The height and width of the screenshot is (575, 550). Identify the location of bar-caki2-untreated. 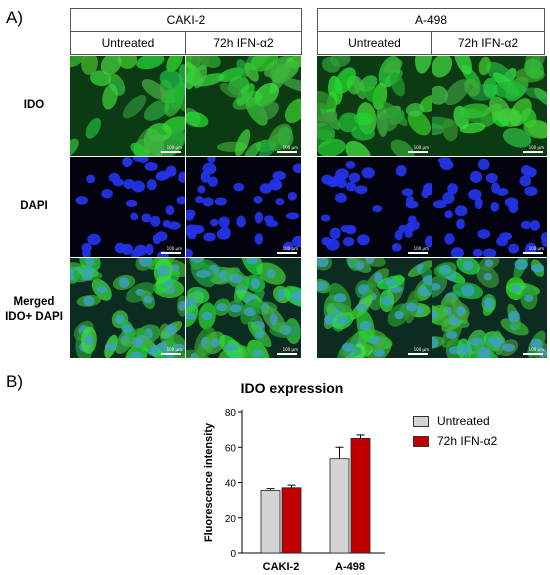
(270, 522).